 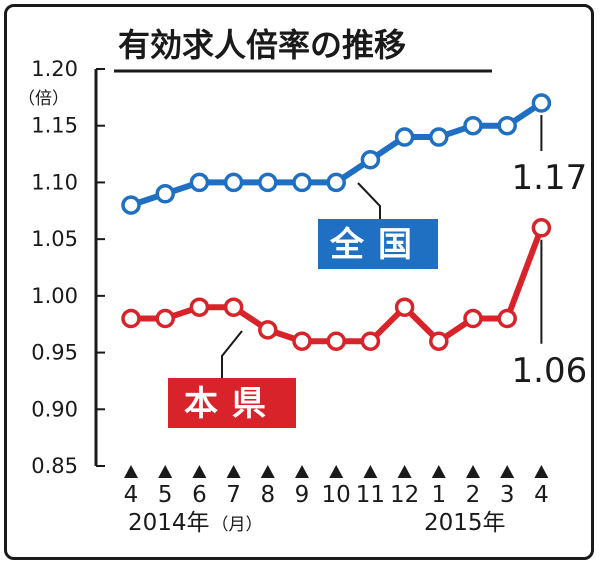 I want to click on y-tick-label: 0.90, so click(x=54, y=409).